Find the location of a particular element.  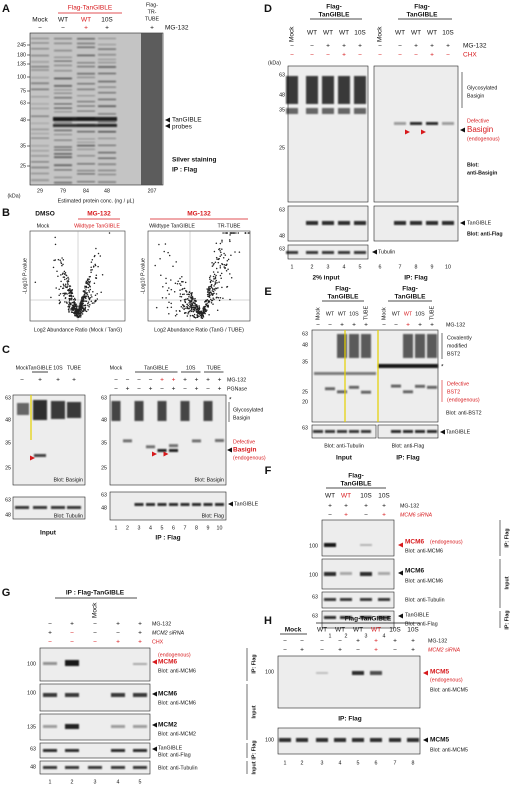

mcm5-in: MCM5 is located at coordinates (440, 740).